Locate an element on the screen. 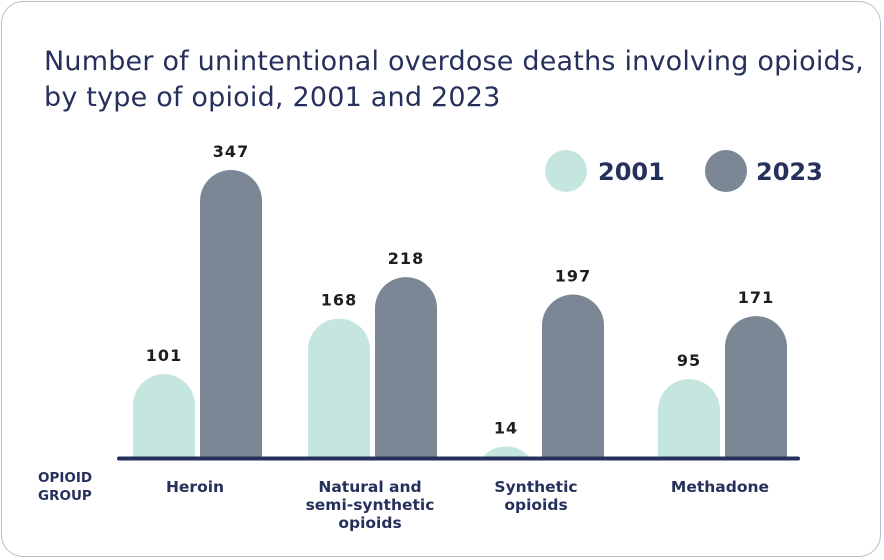 The width and height of the screenshot is (884, 560). x-axis-label-0: OPIOID is located at coordinates (65, 478).